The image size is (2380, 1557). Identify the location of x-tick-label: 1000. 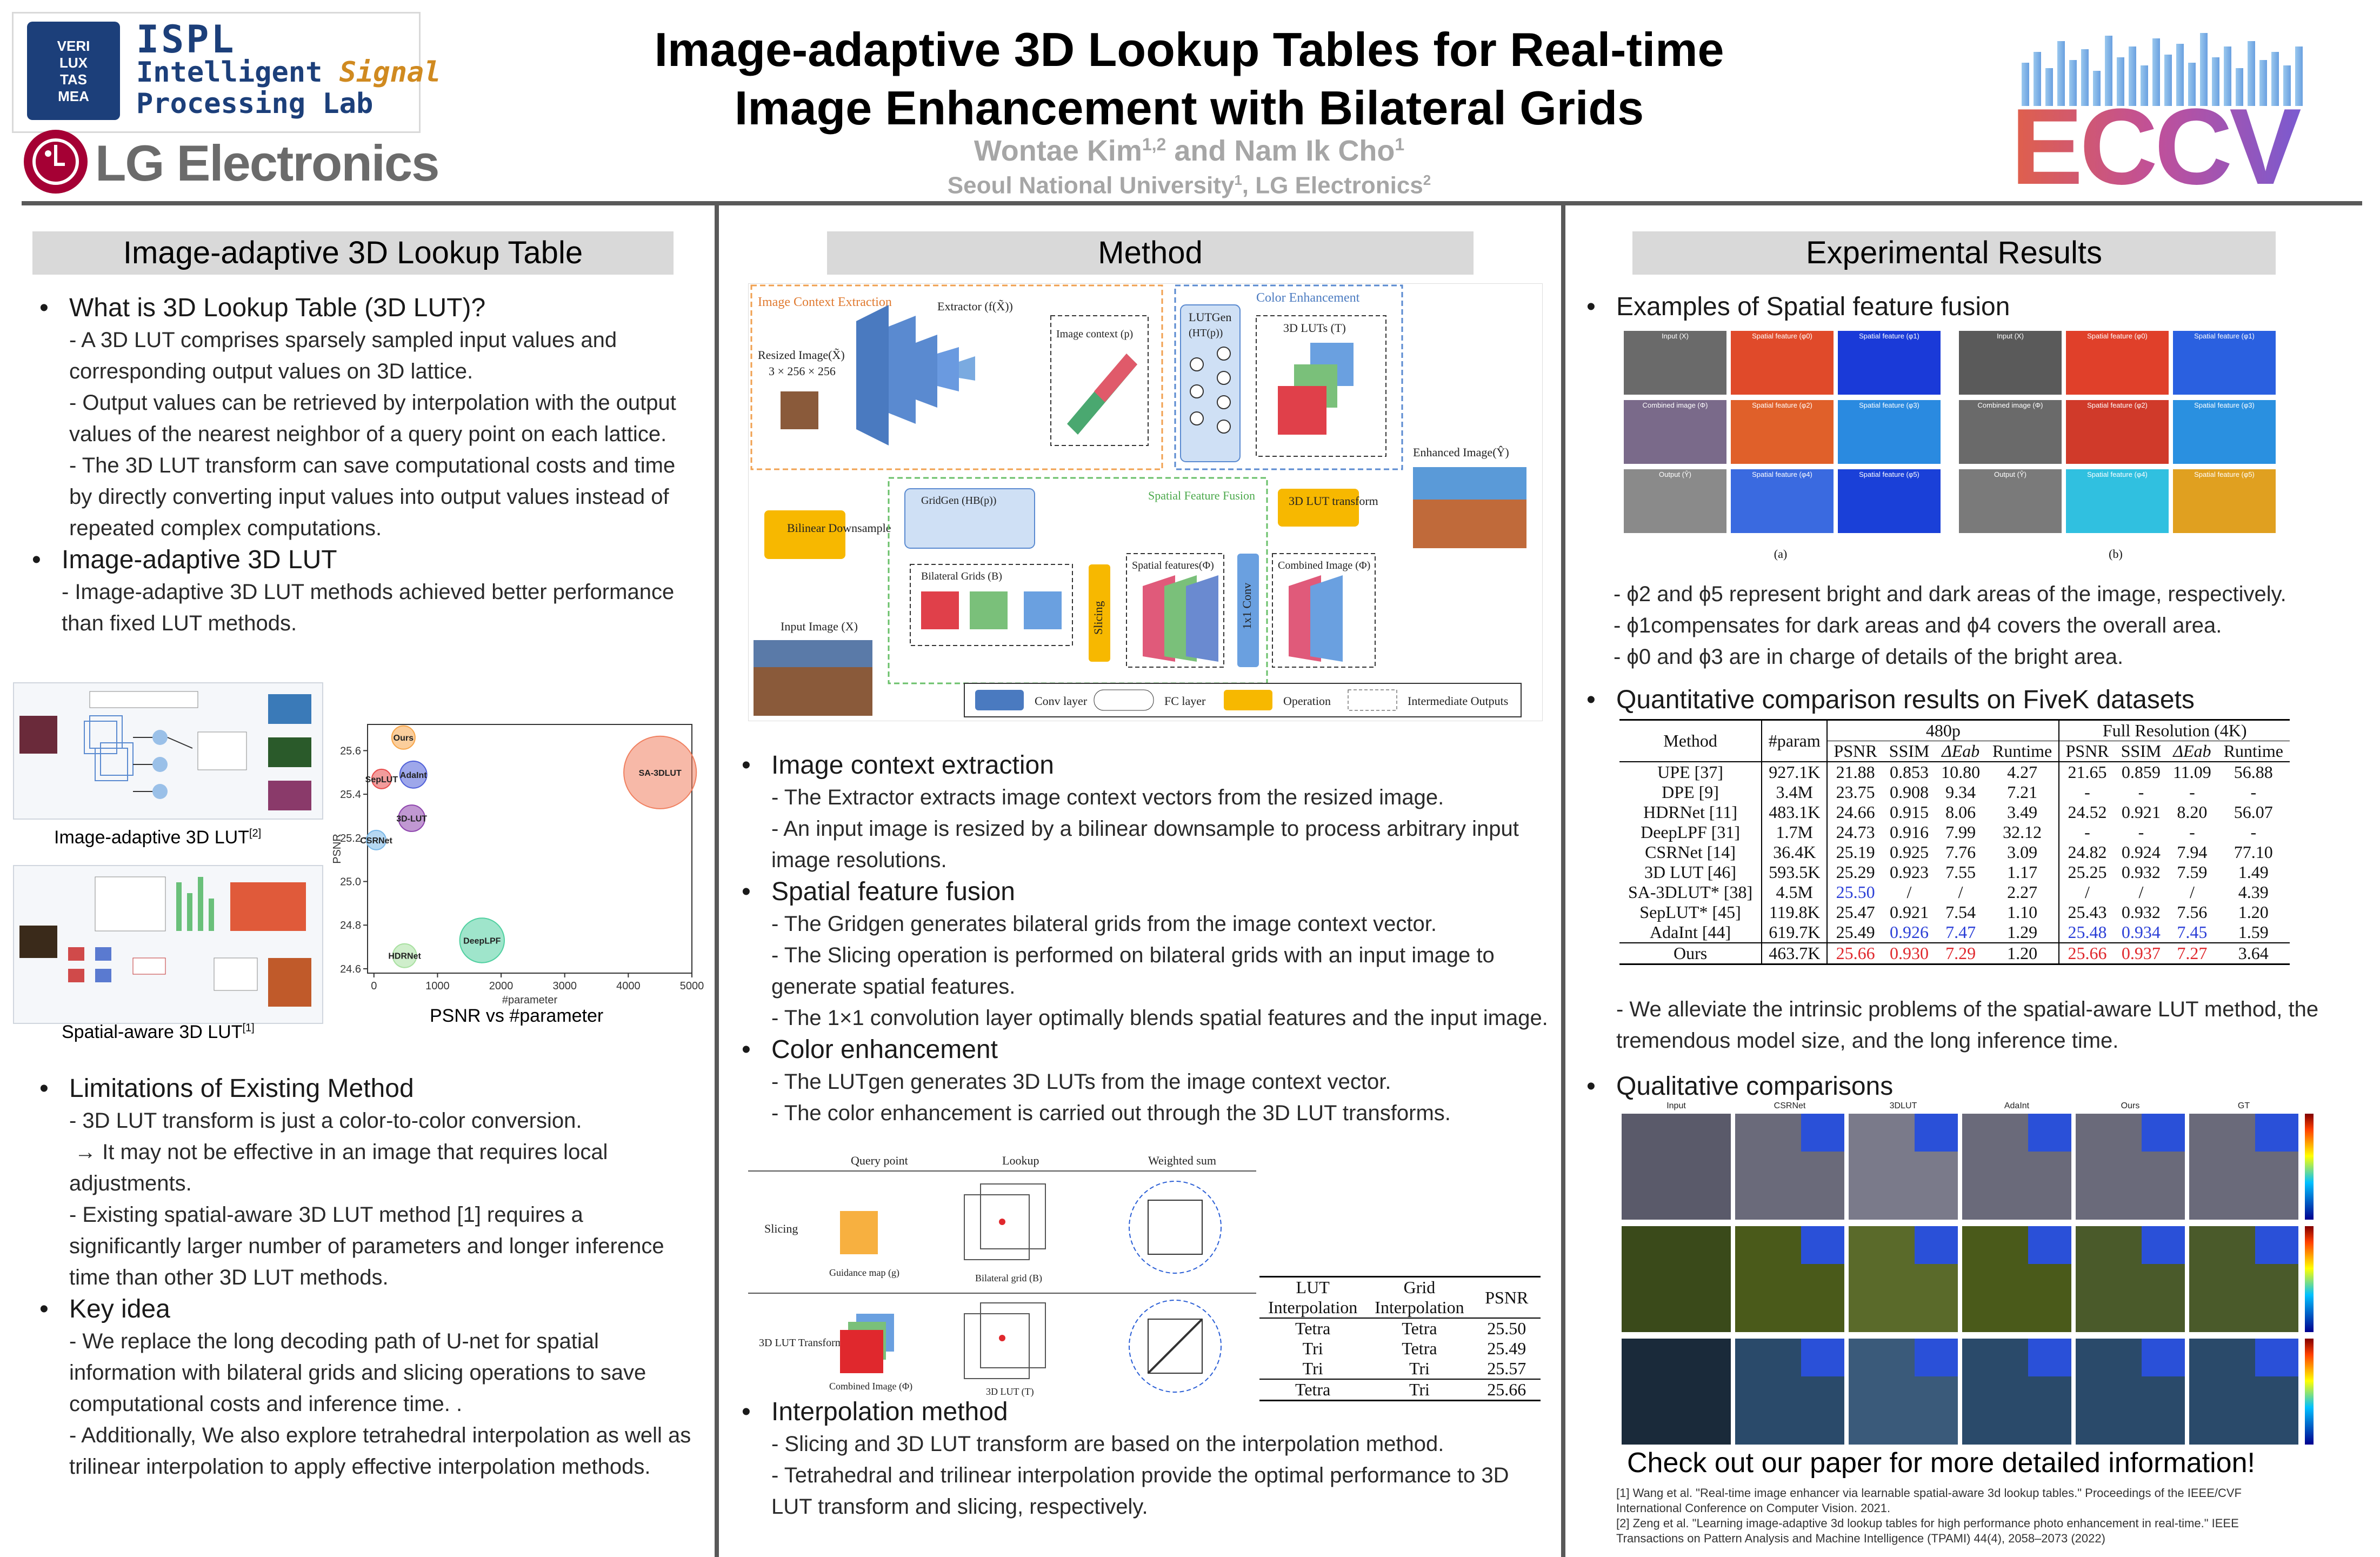
(437, 986).